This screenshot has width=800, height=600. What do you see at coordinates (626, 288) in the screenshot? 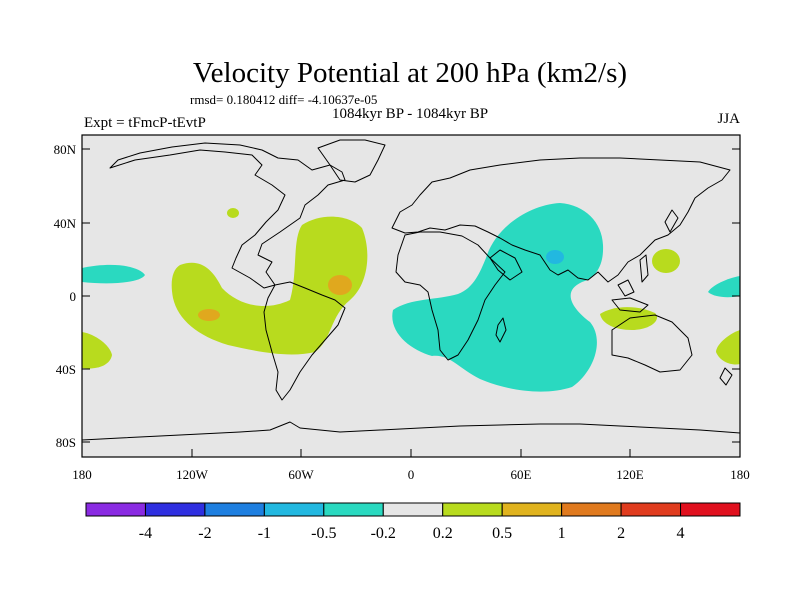
I see `borneo-coastline` at bounding box center [626, 288].